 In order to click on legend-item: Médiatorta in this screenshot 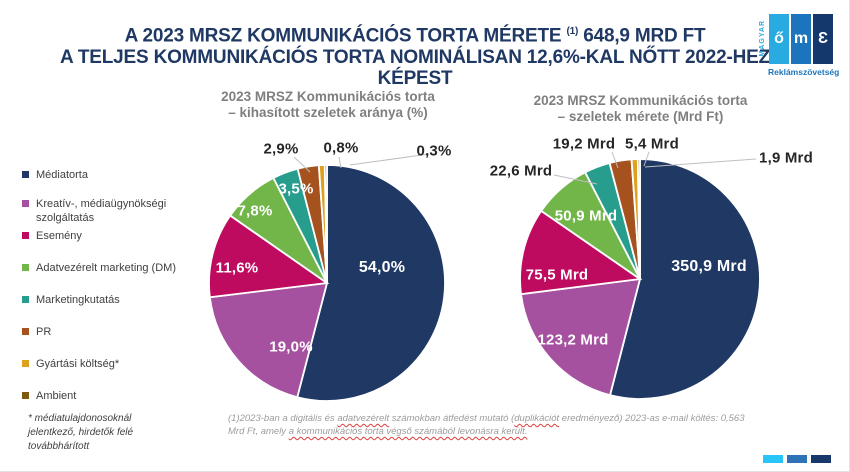, I will do `click(106, 175)`.